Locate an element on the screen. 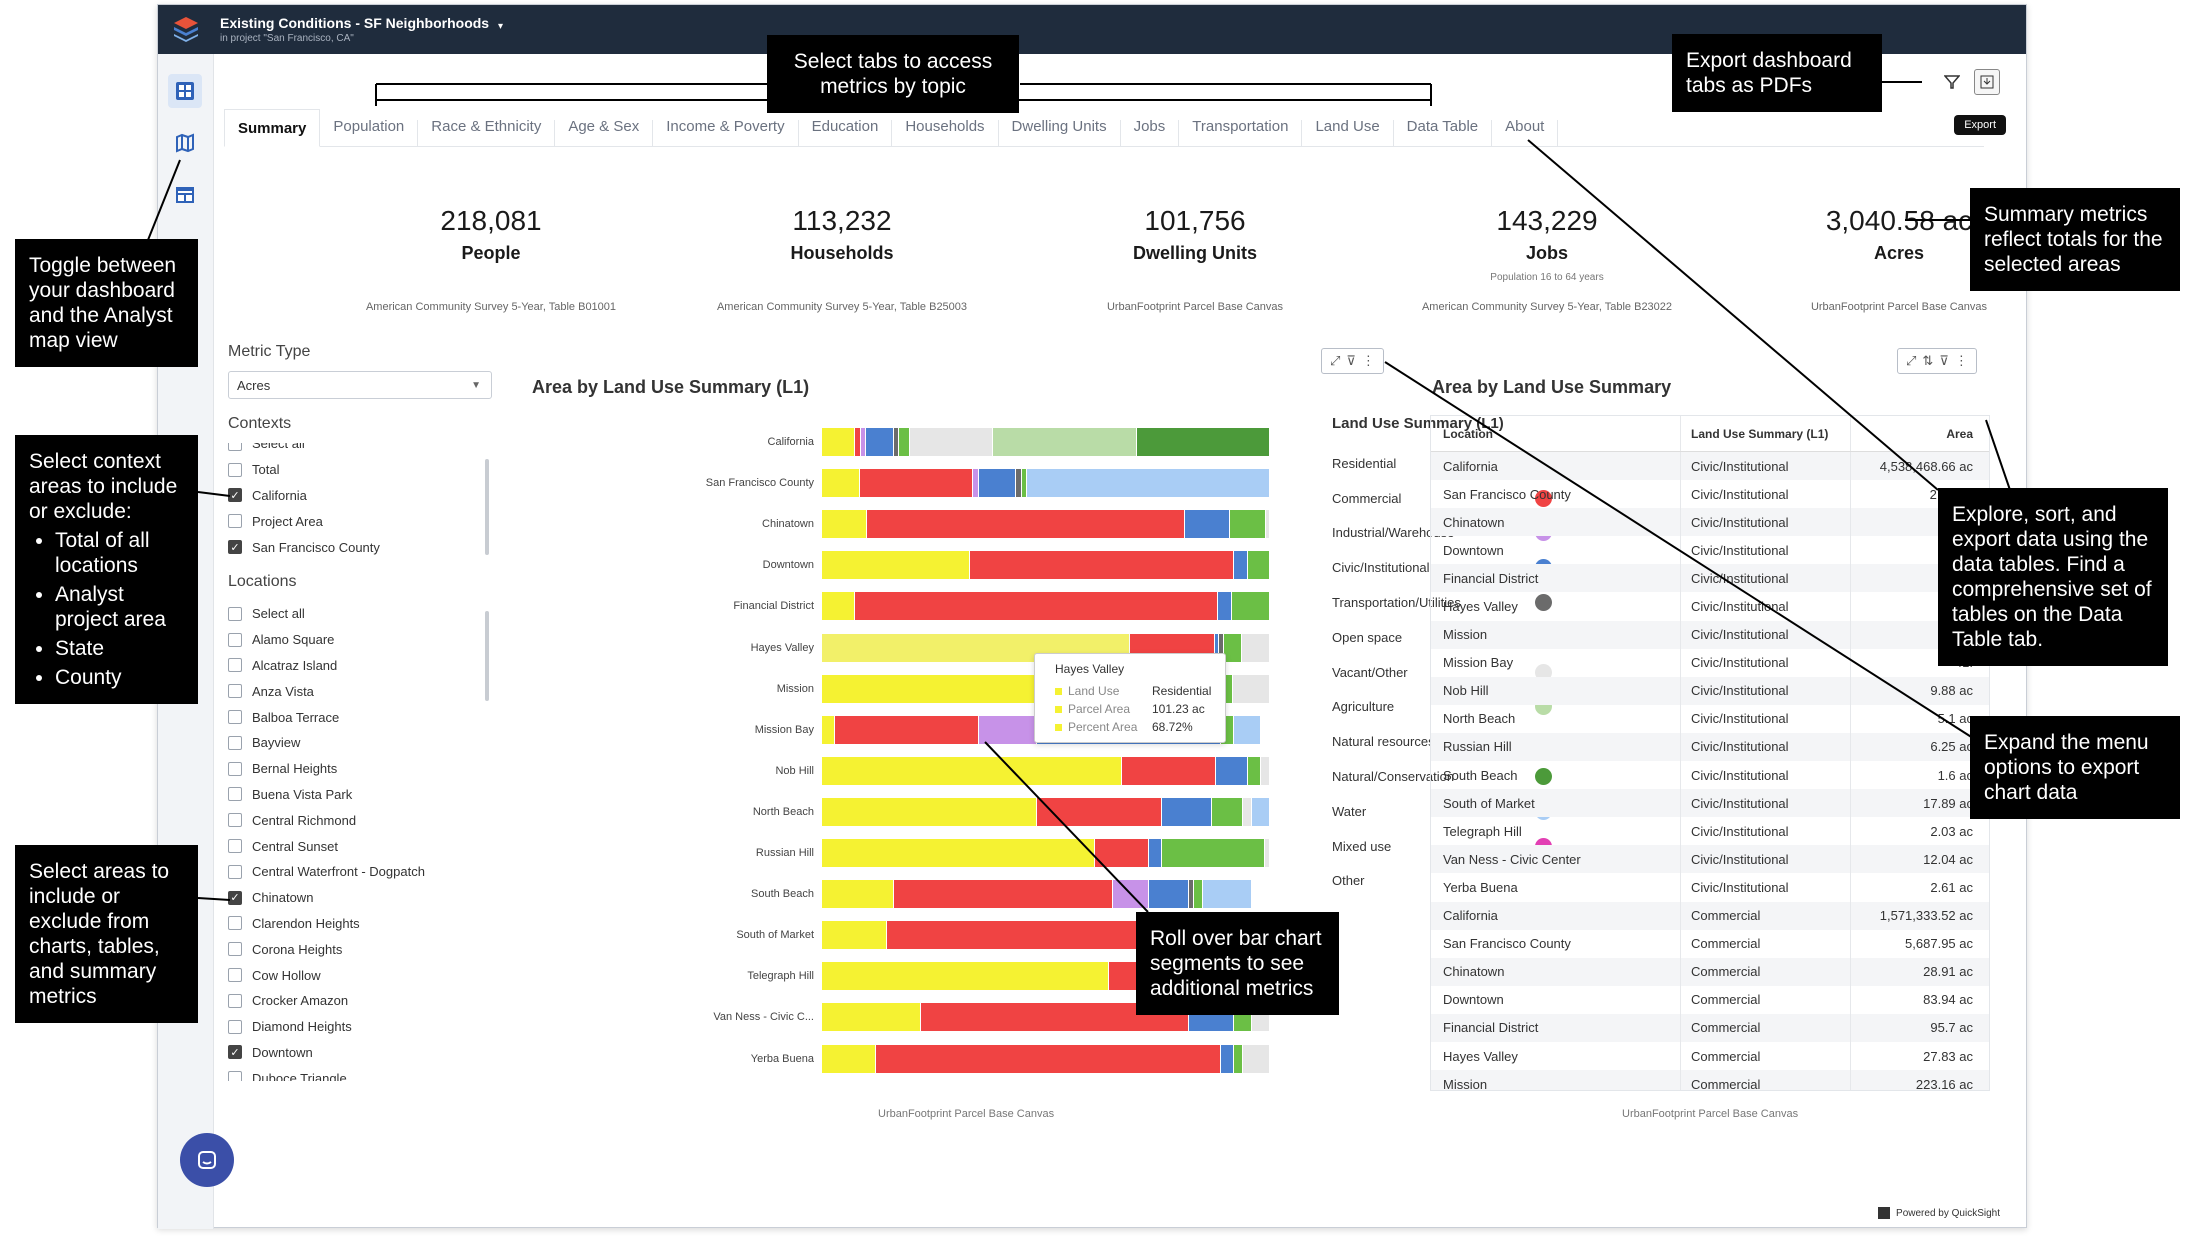 The width and height of the screenshot is (2195, 1238). table-row: Chinatown Commercial 28.91 ac is located at coordinates (1710, 971).